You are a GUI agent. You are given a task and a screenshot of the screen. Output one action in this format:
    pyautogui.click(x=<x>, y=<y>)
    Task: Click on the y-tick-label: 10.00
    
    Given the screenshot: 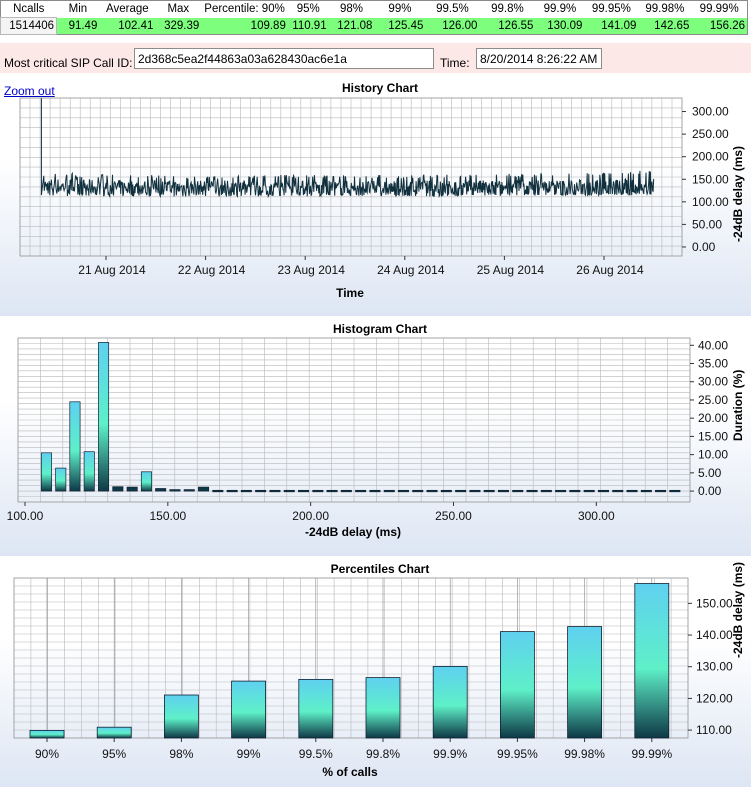 What is the action you would take?
    pyautogui.click(x=713, y=455)
    